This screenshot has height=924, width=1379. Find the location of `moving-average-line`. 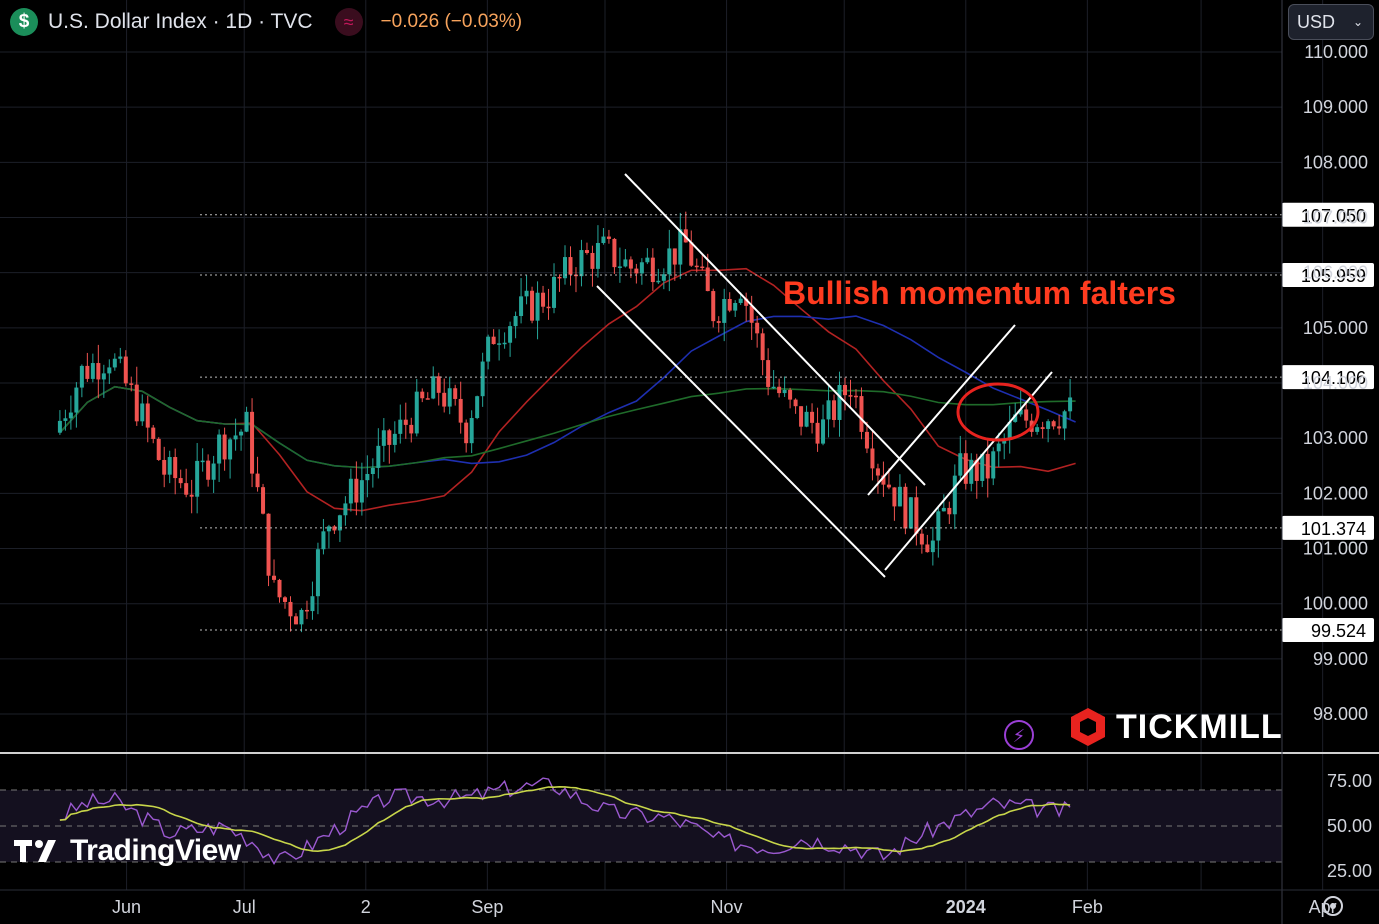

moving-average-line is located at coordinates (567, 427).